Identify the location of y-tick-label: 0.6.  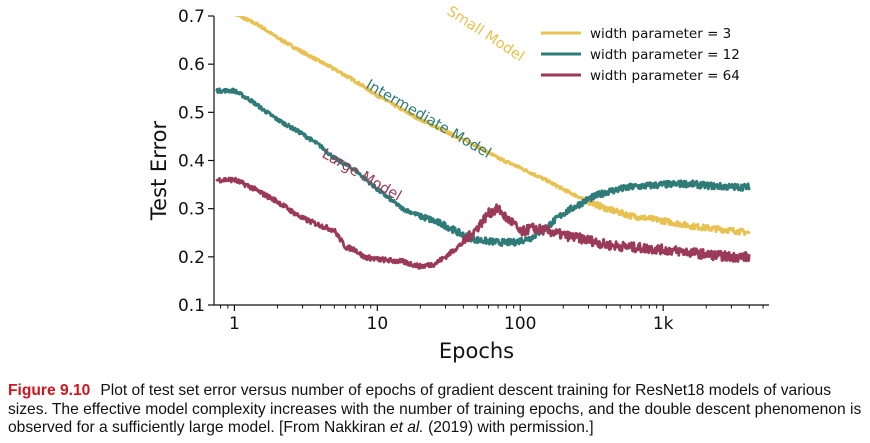
(191, 65).